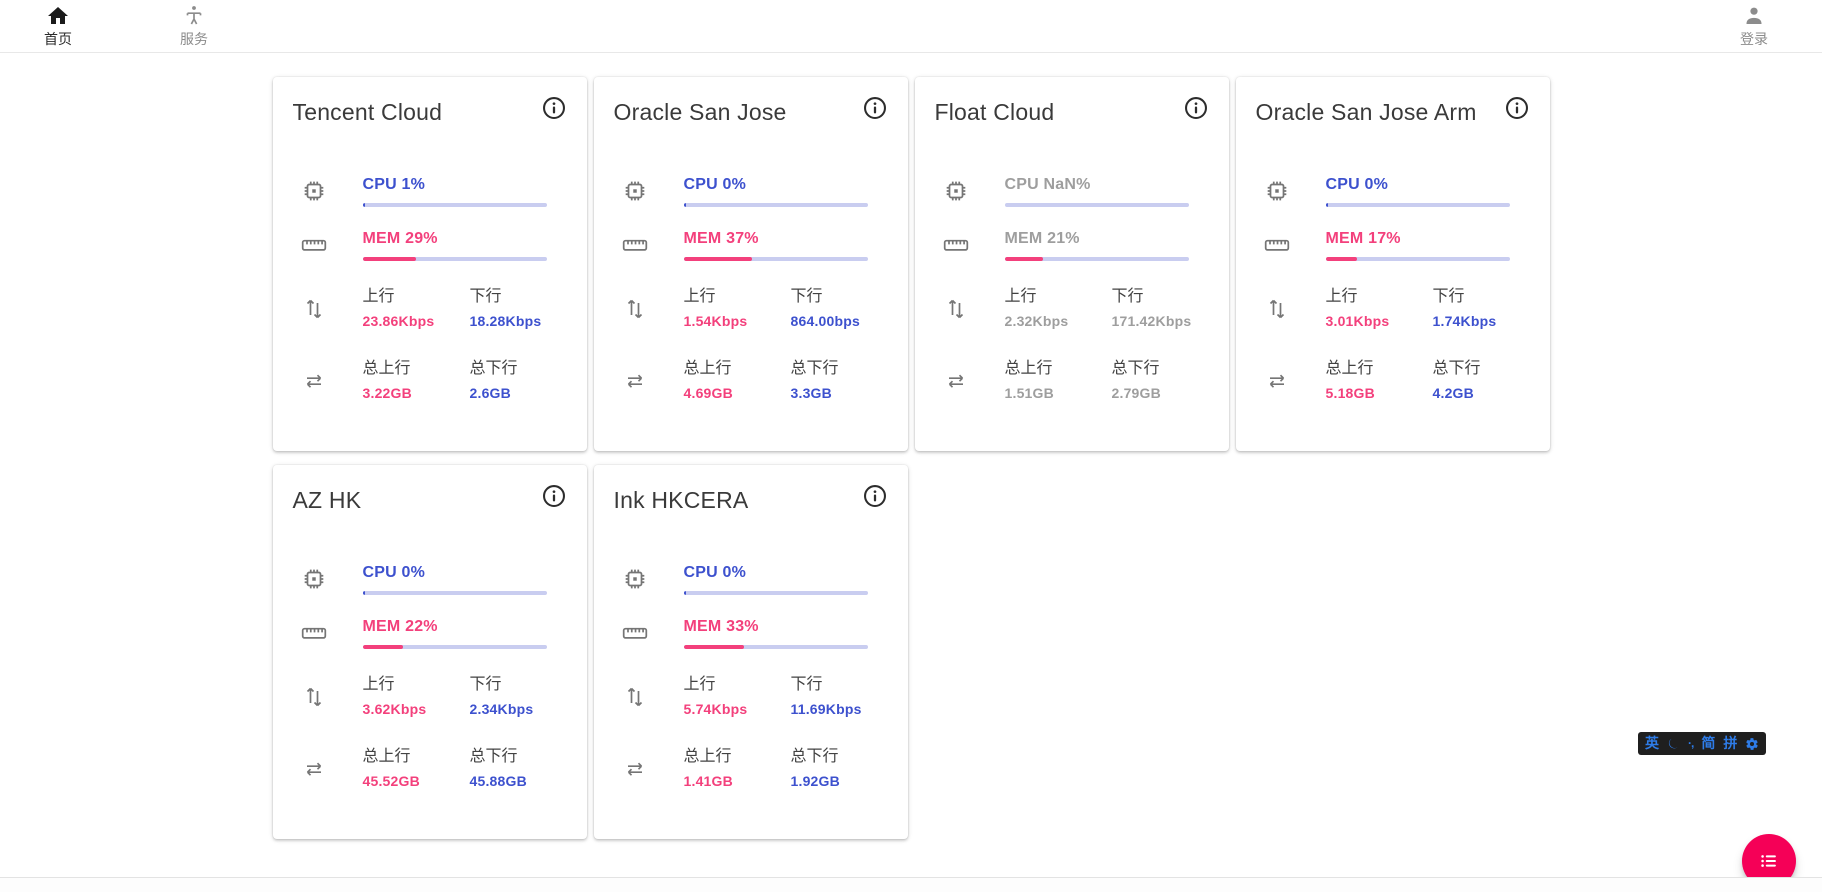  I want to click on nav-login-label: 登录, so click(1754, 38).